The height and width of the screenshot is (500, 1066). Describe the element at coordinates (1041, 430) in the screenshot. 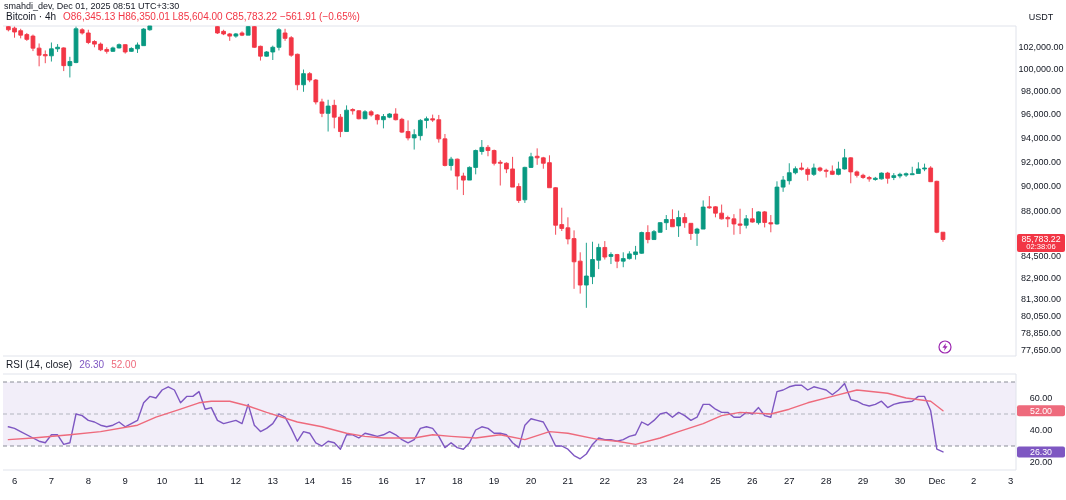

I see `y-tick-label: 40.00` at that location.